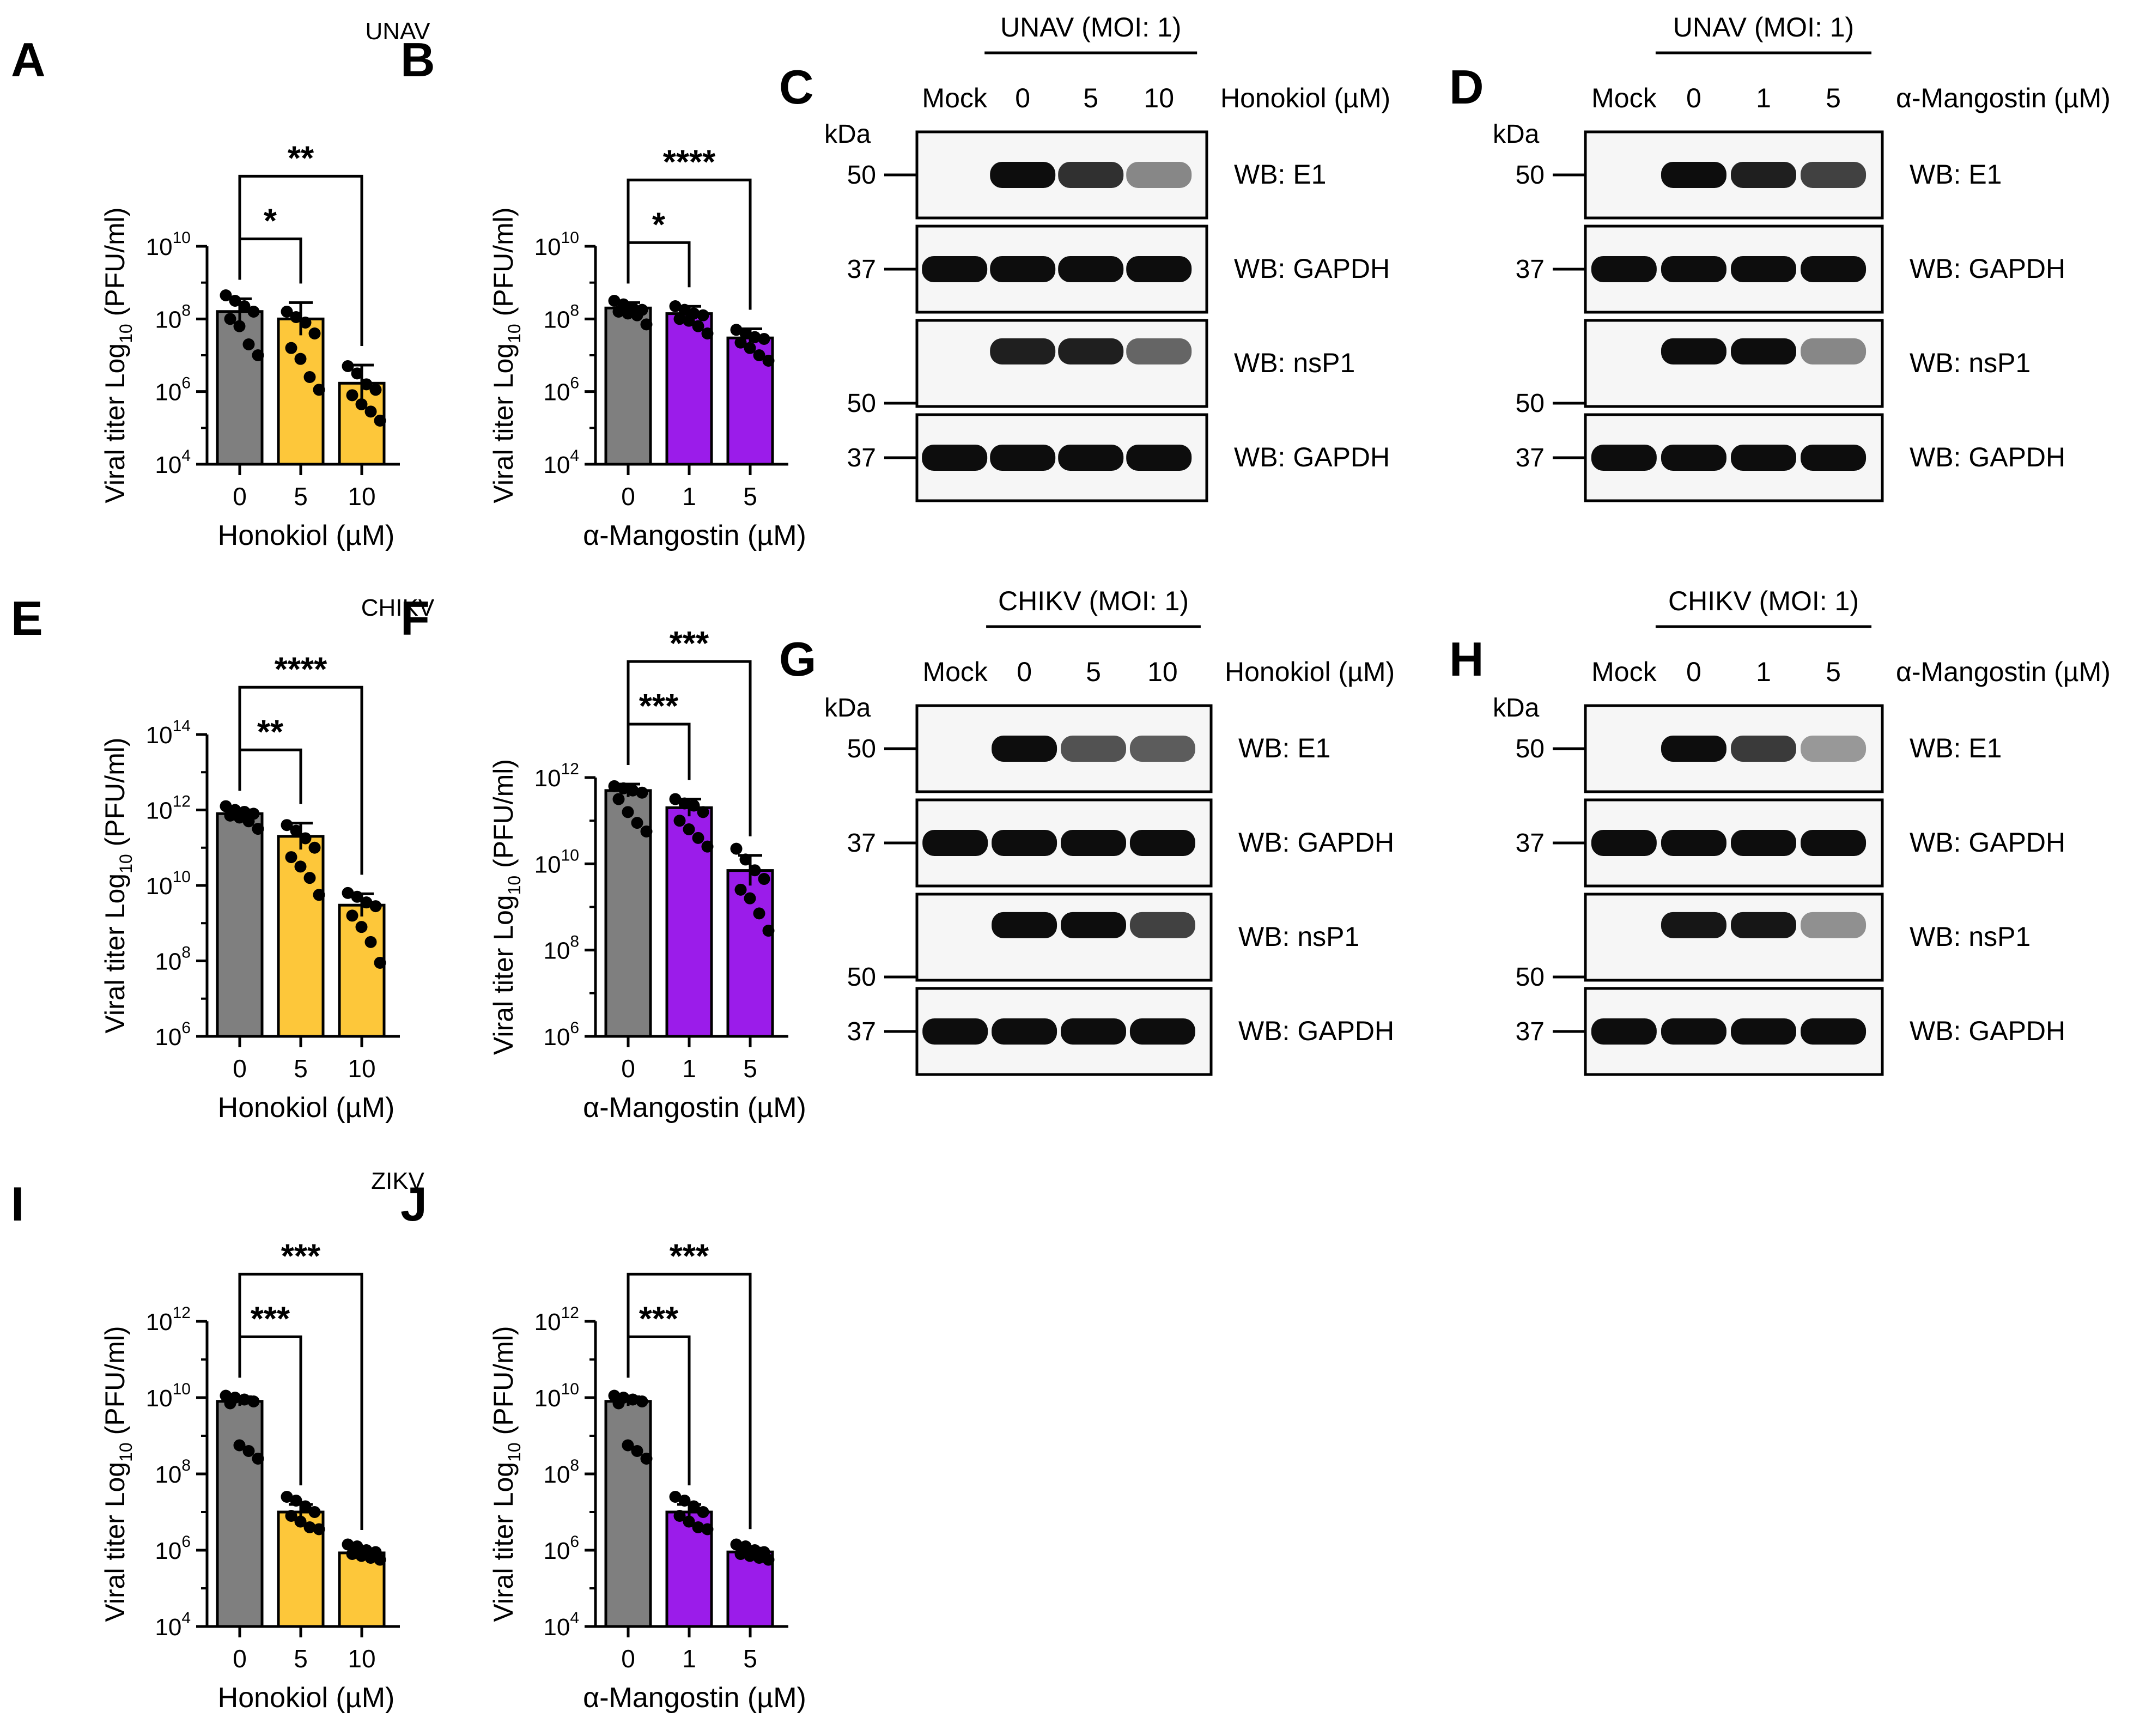 Image resolution: width=2140 pixels, height=1736 pixels. I want to click on marker-label: 37, so click(862, 1031).